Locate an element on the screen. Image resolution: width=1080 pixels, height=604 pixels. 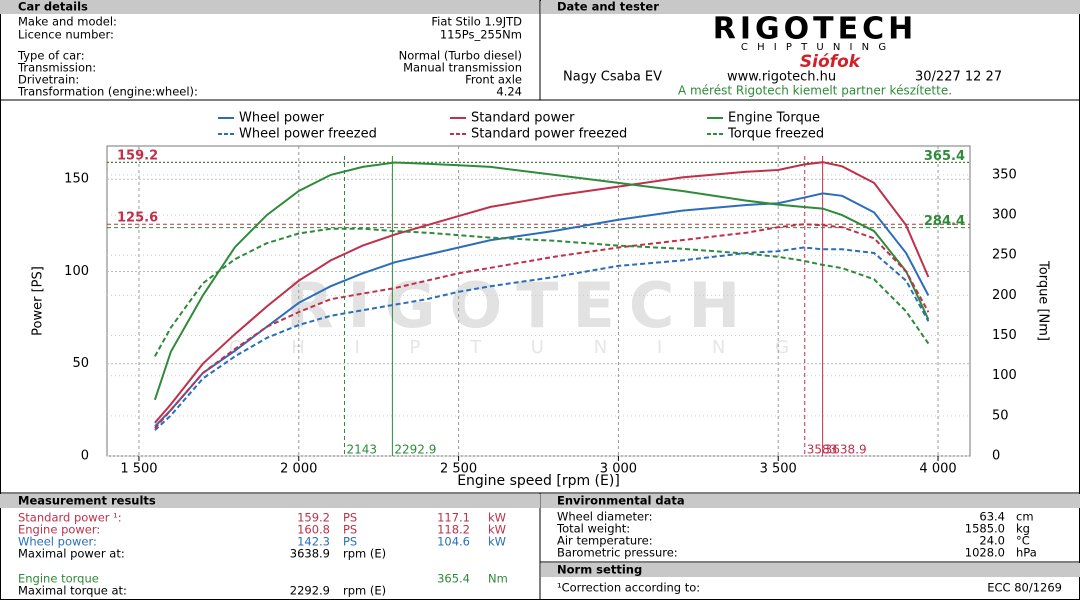
result-label: Wheel power: is located at coordinates (57, 542).